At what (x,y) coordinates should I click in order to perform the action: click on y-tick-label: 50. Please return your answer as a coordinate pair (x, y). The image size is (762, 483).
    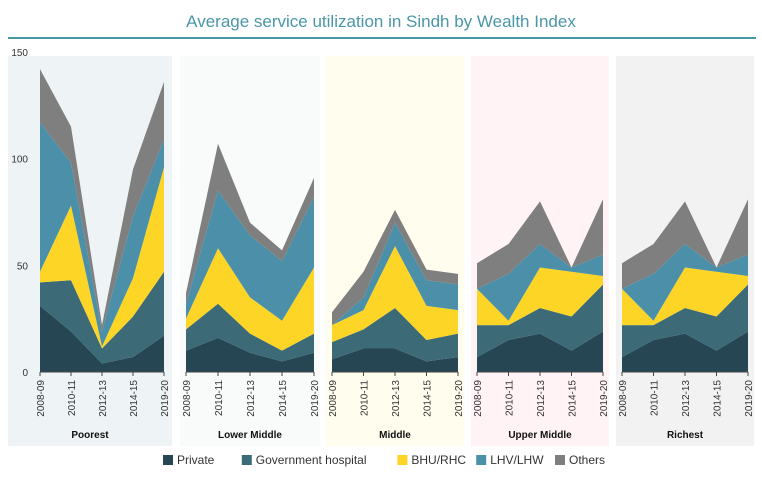
    Looking at the image, I should click on (23, 266).